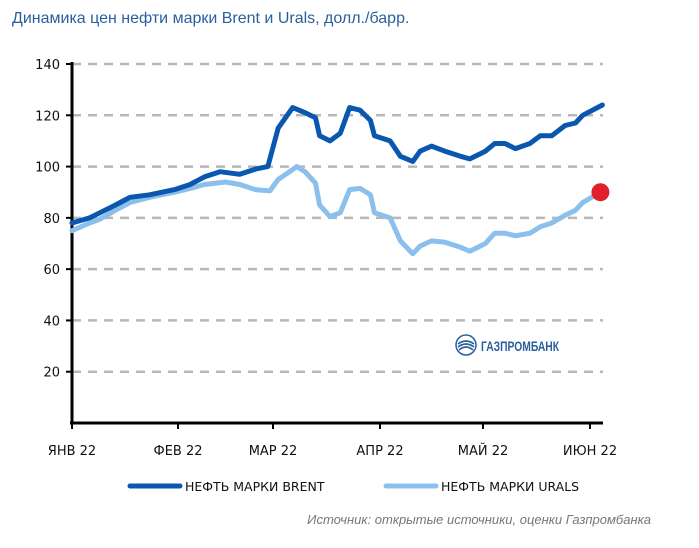  Describe the element at coordinates (510, 486) in the screenshot. I see `legend-label: НЕФТЬ МАРКИ URALS` at that location.